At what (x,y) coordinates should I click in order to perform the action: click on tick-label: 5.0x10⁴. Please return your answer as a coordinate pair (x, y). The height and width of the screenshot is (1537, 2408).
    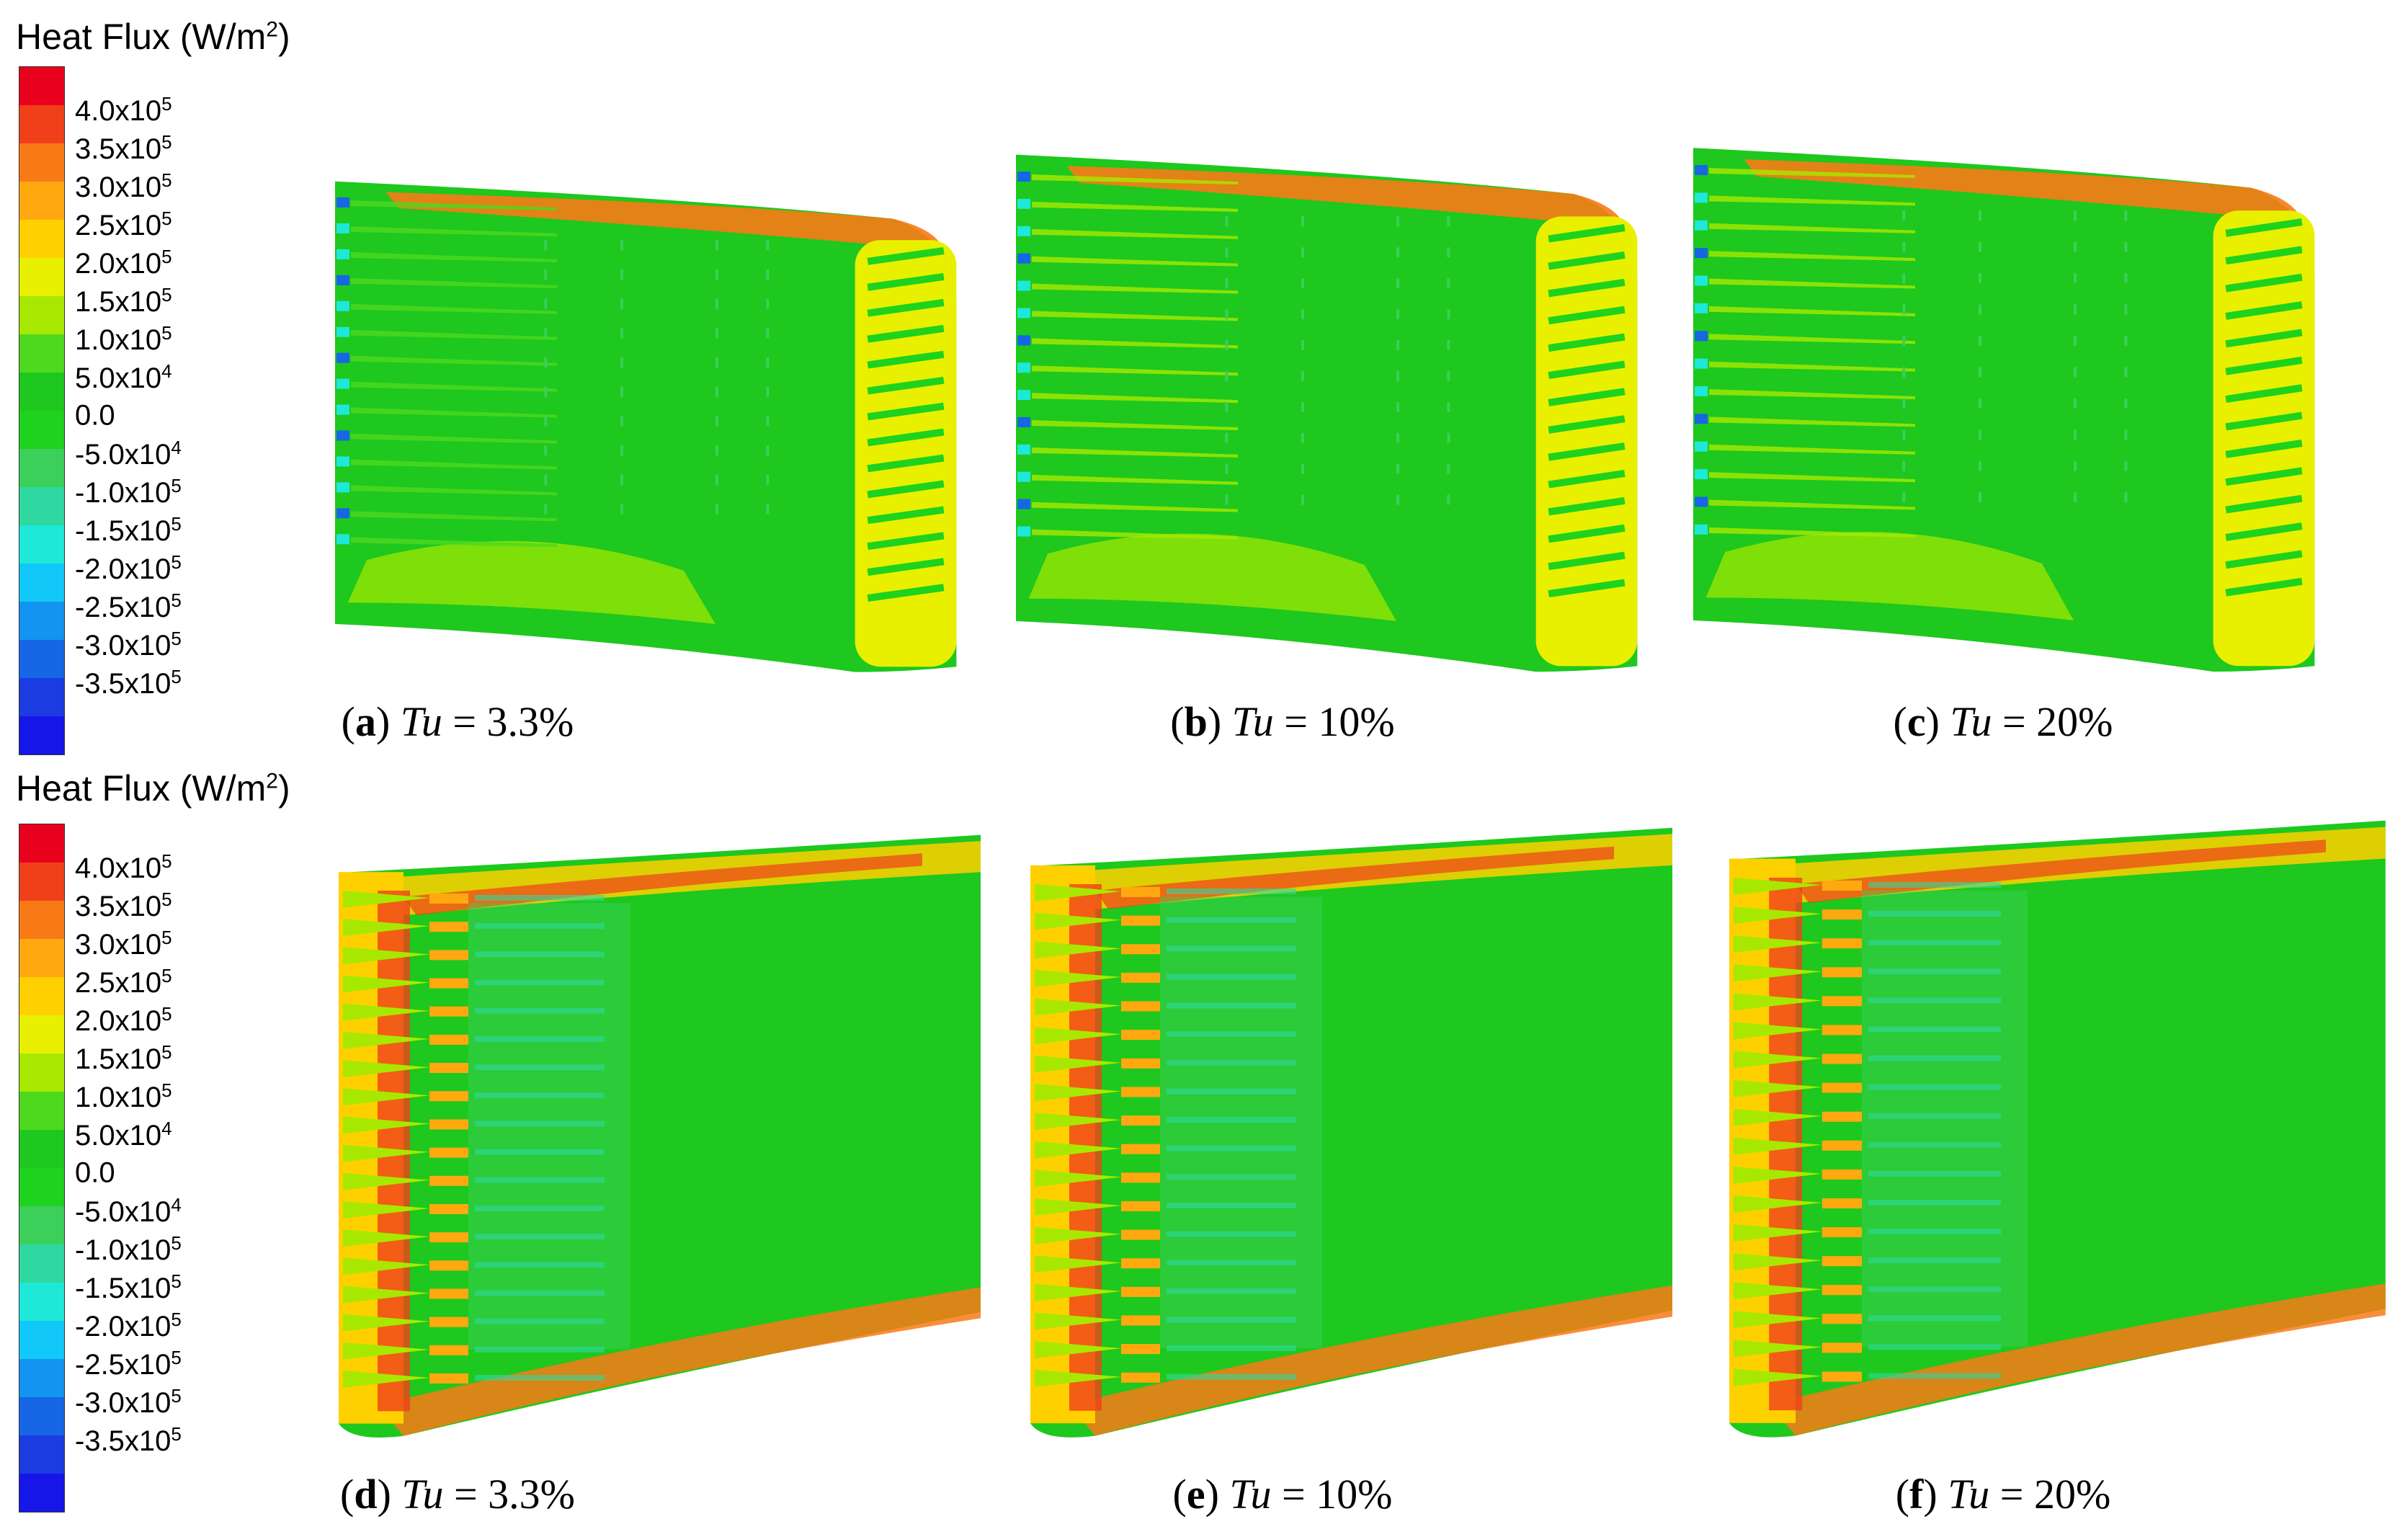
    Looking at the image, I should click on (123, 1134).